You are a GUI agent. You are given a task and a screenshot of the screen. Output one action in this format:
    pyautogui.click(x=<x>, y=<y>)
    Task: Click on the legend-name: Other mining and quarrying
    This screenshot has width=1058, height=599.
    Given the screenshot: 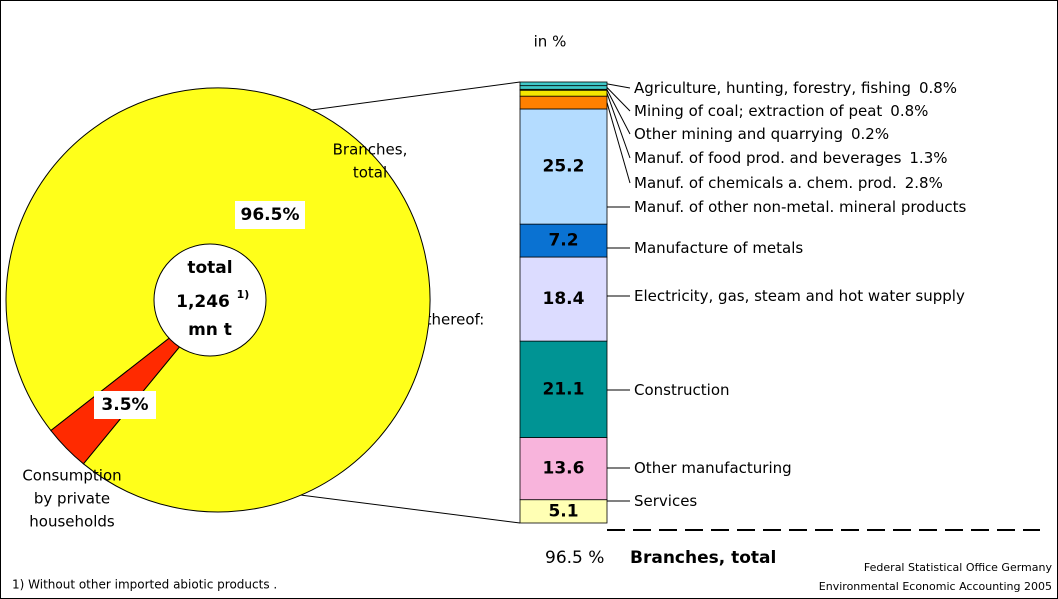 What is the action you would take?
    pyautogui.click(x=738, y=134)
    